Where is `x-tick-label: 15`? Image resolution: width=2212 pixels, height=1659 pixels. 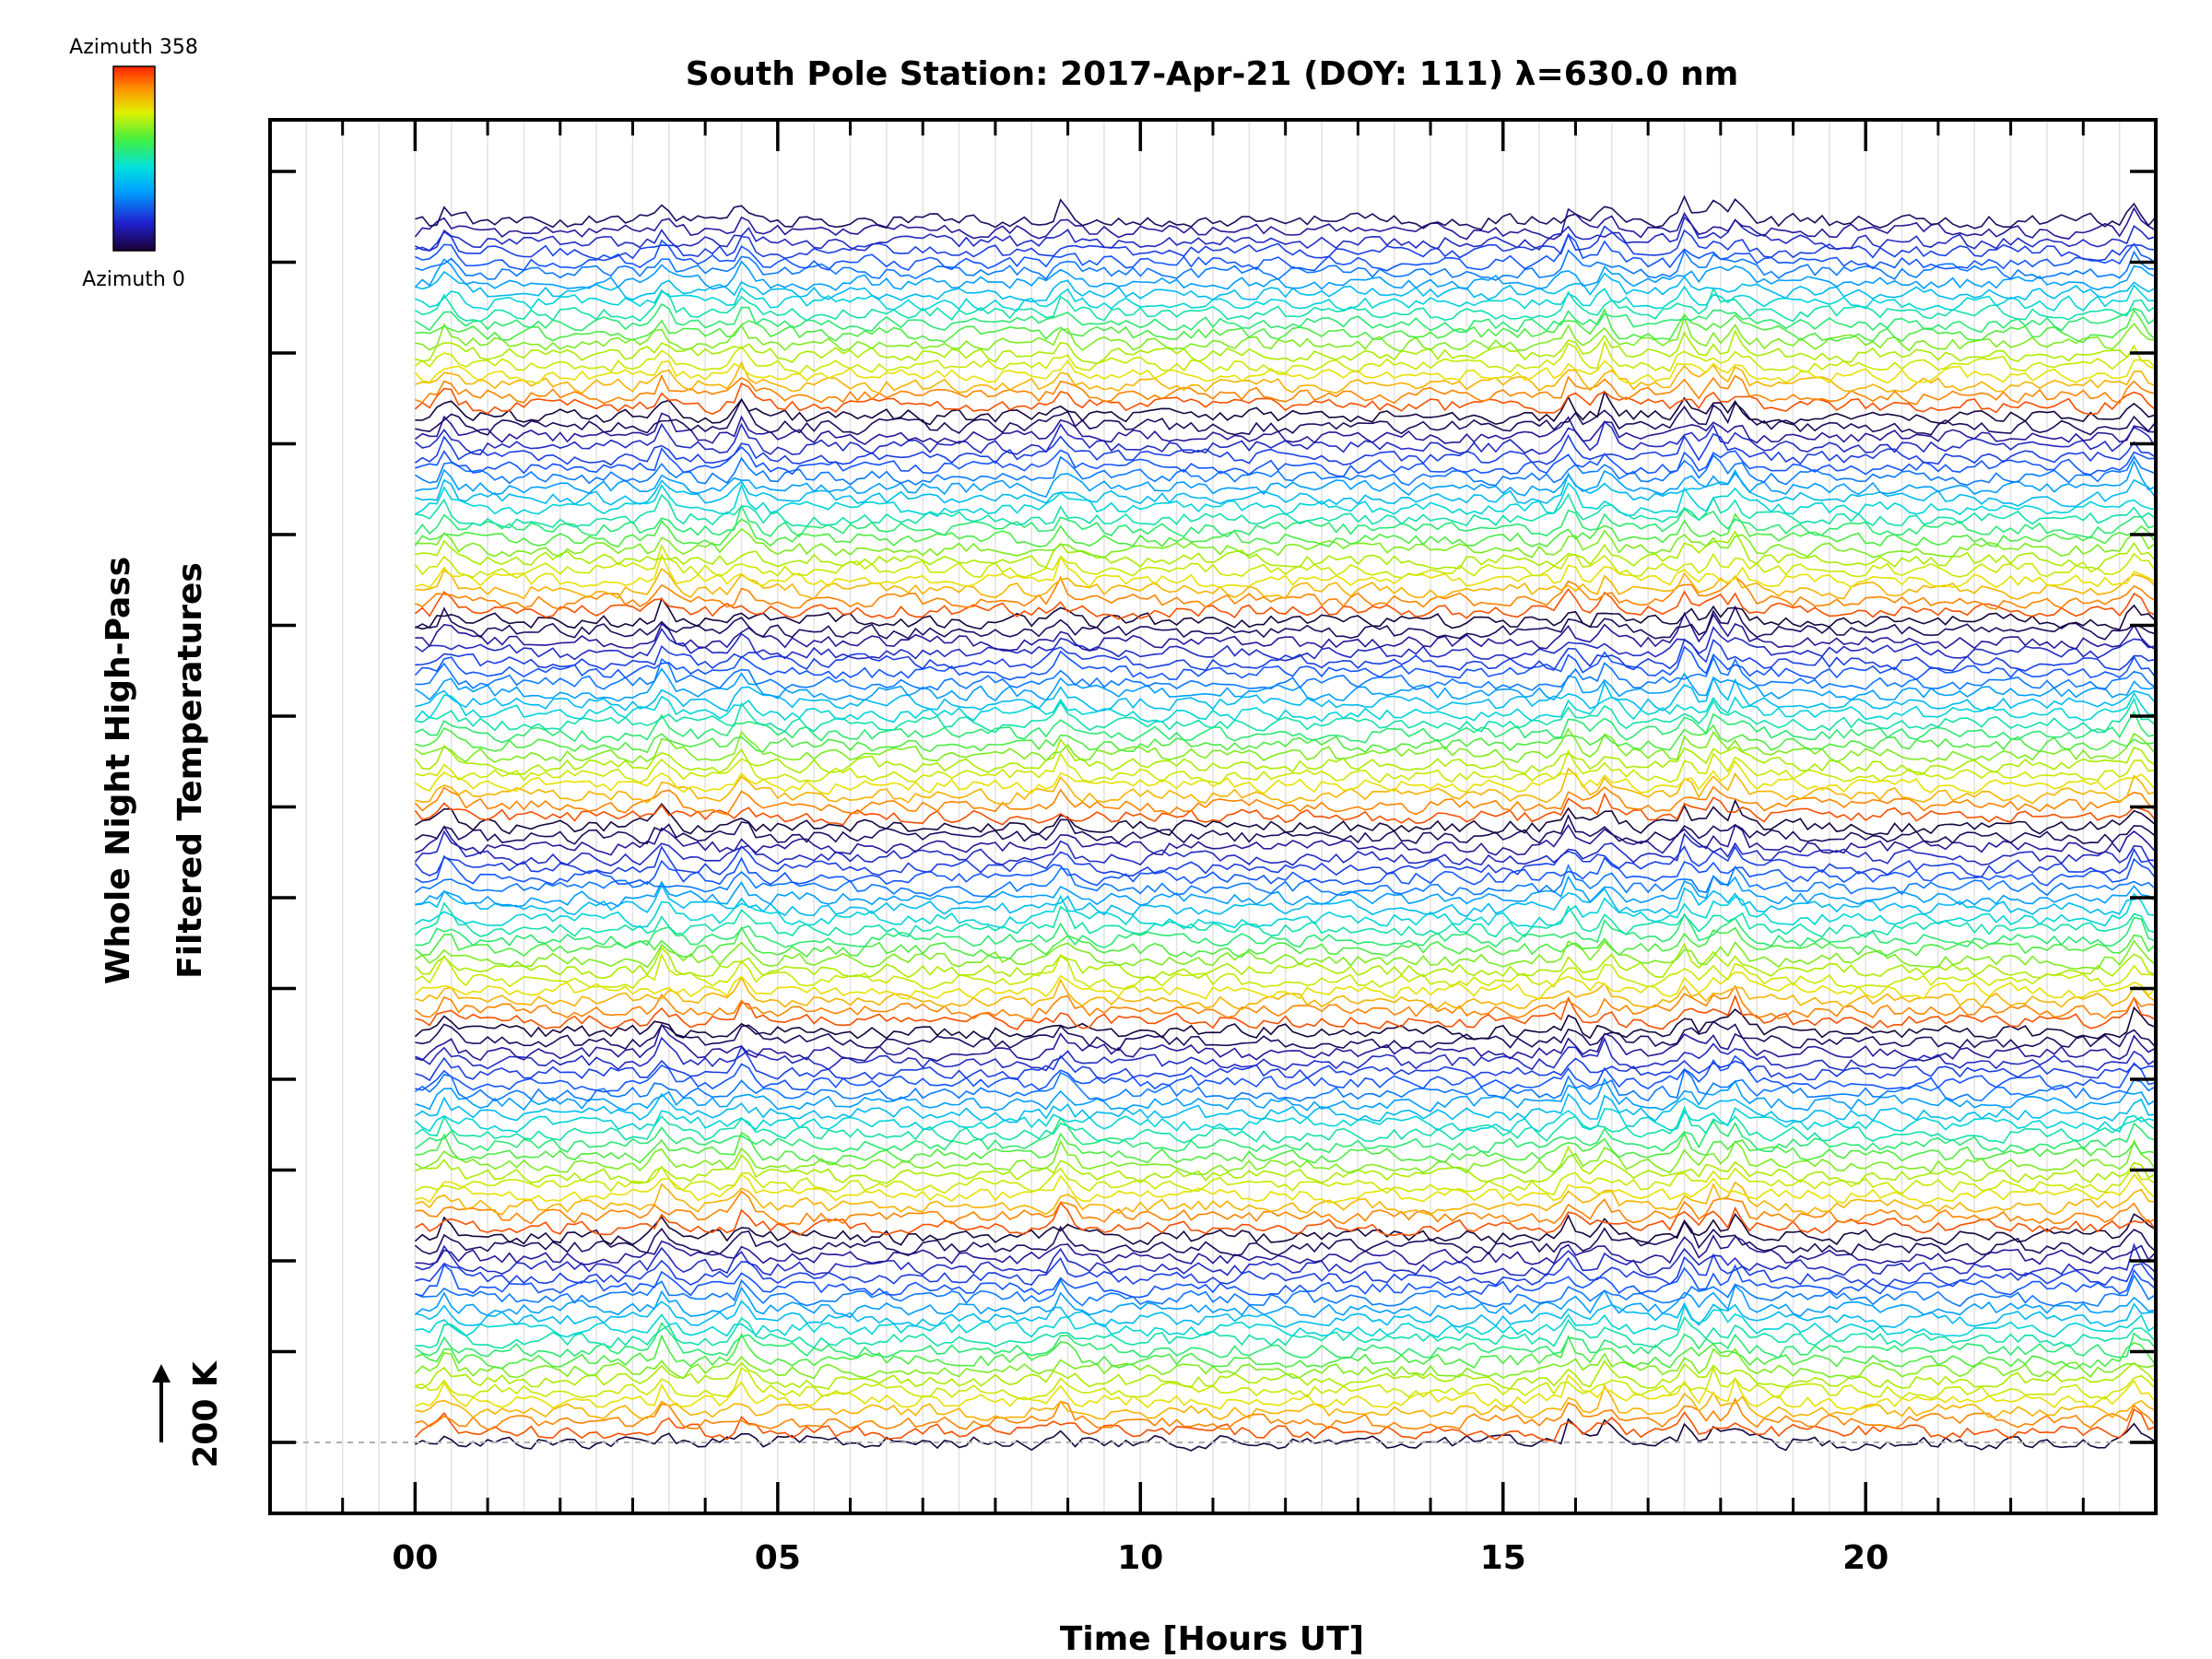 x-tick-label: 15 is located at coordinates (1503, 1558).